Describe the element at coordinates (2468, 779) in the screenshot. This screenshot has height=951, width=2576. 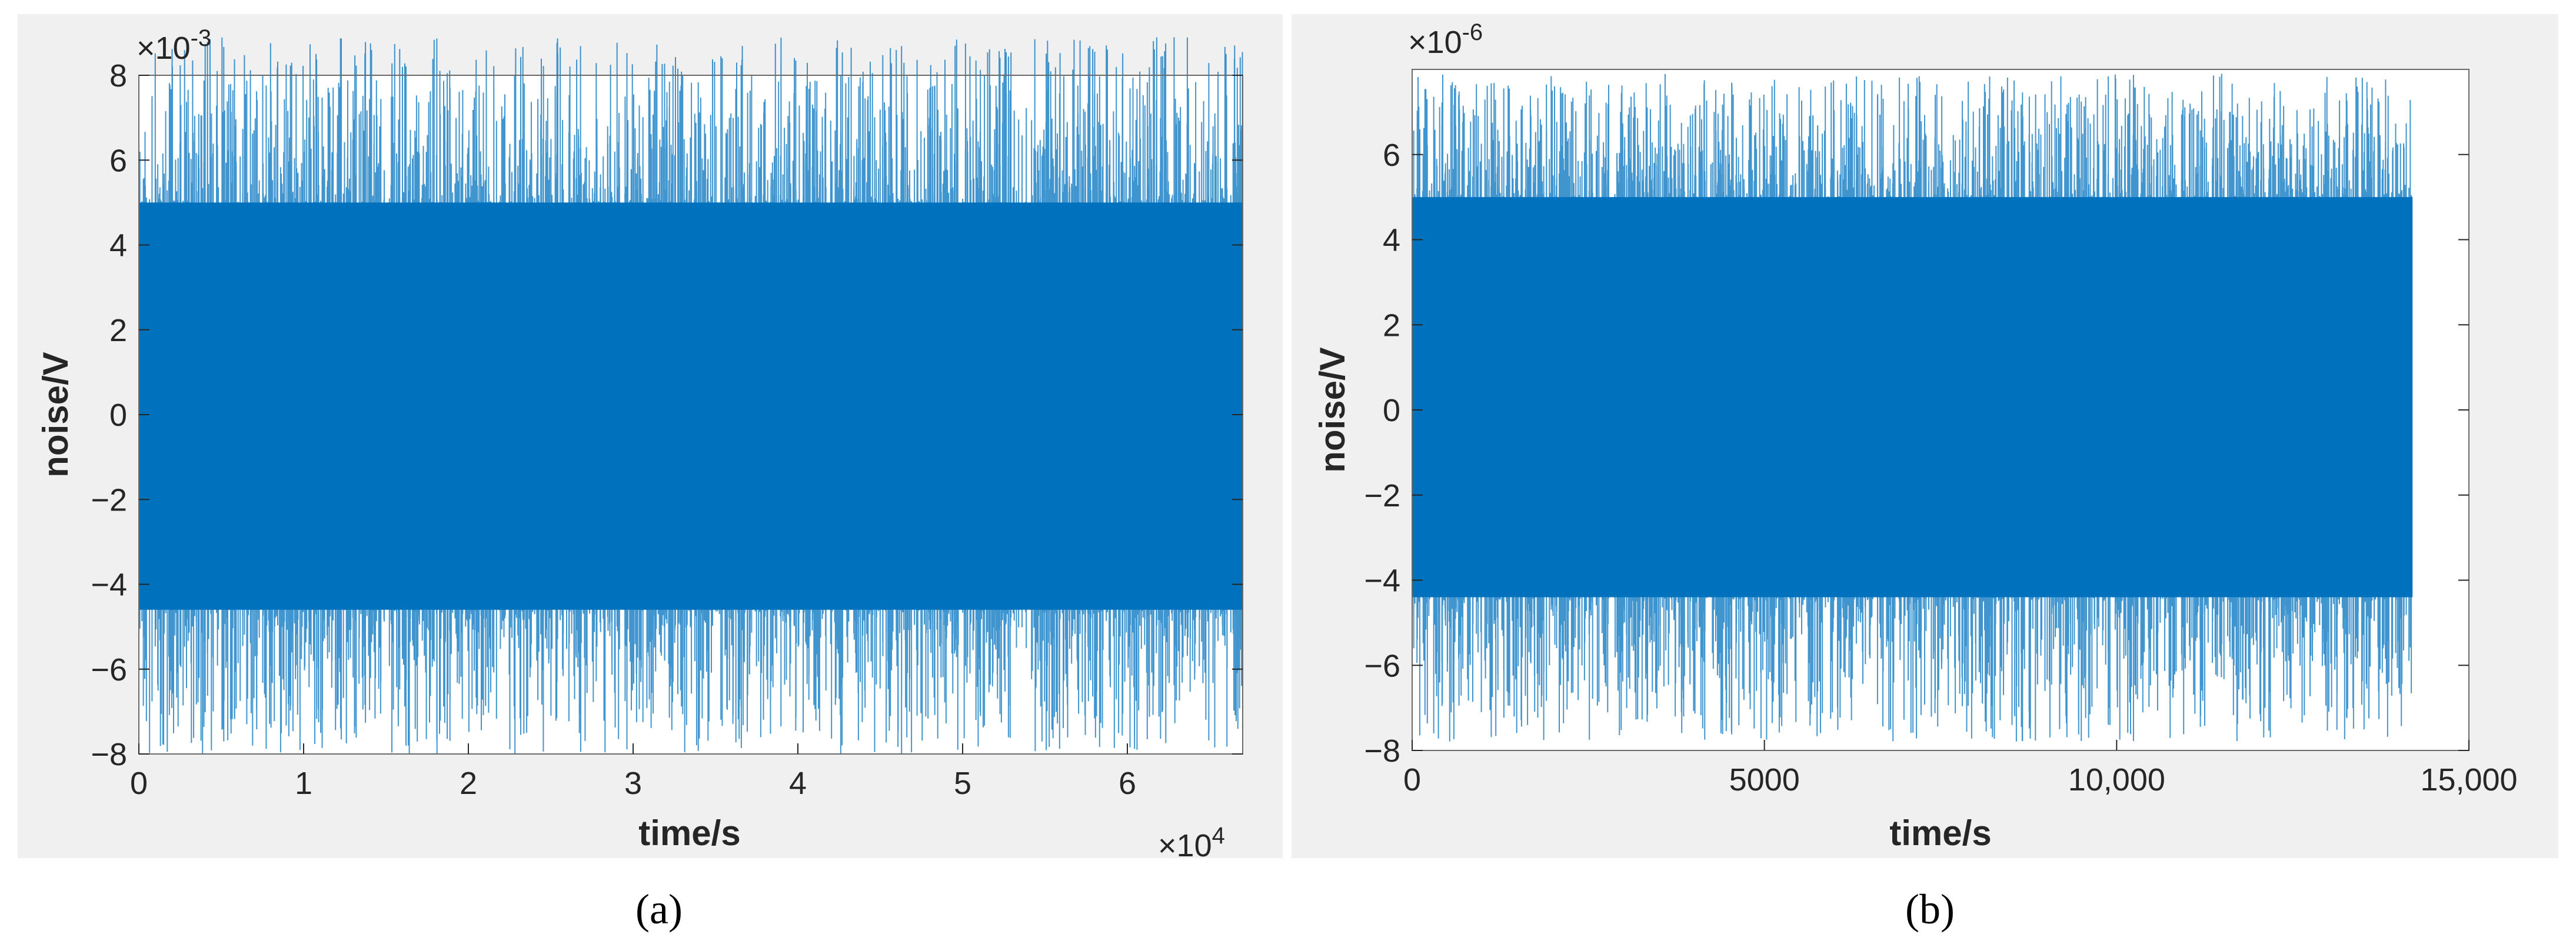
I see `x-tick-label: 15,000` at that location.